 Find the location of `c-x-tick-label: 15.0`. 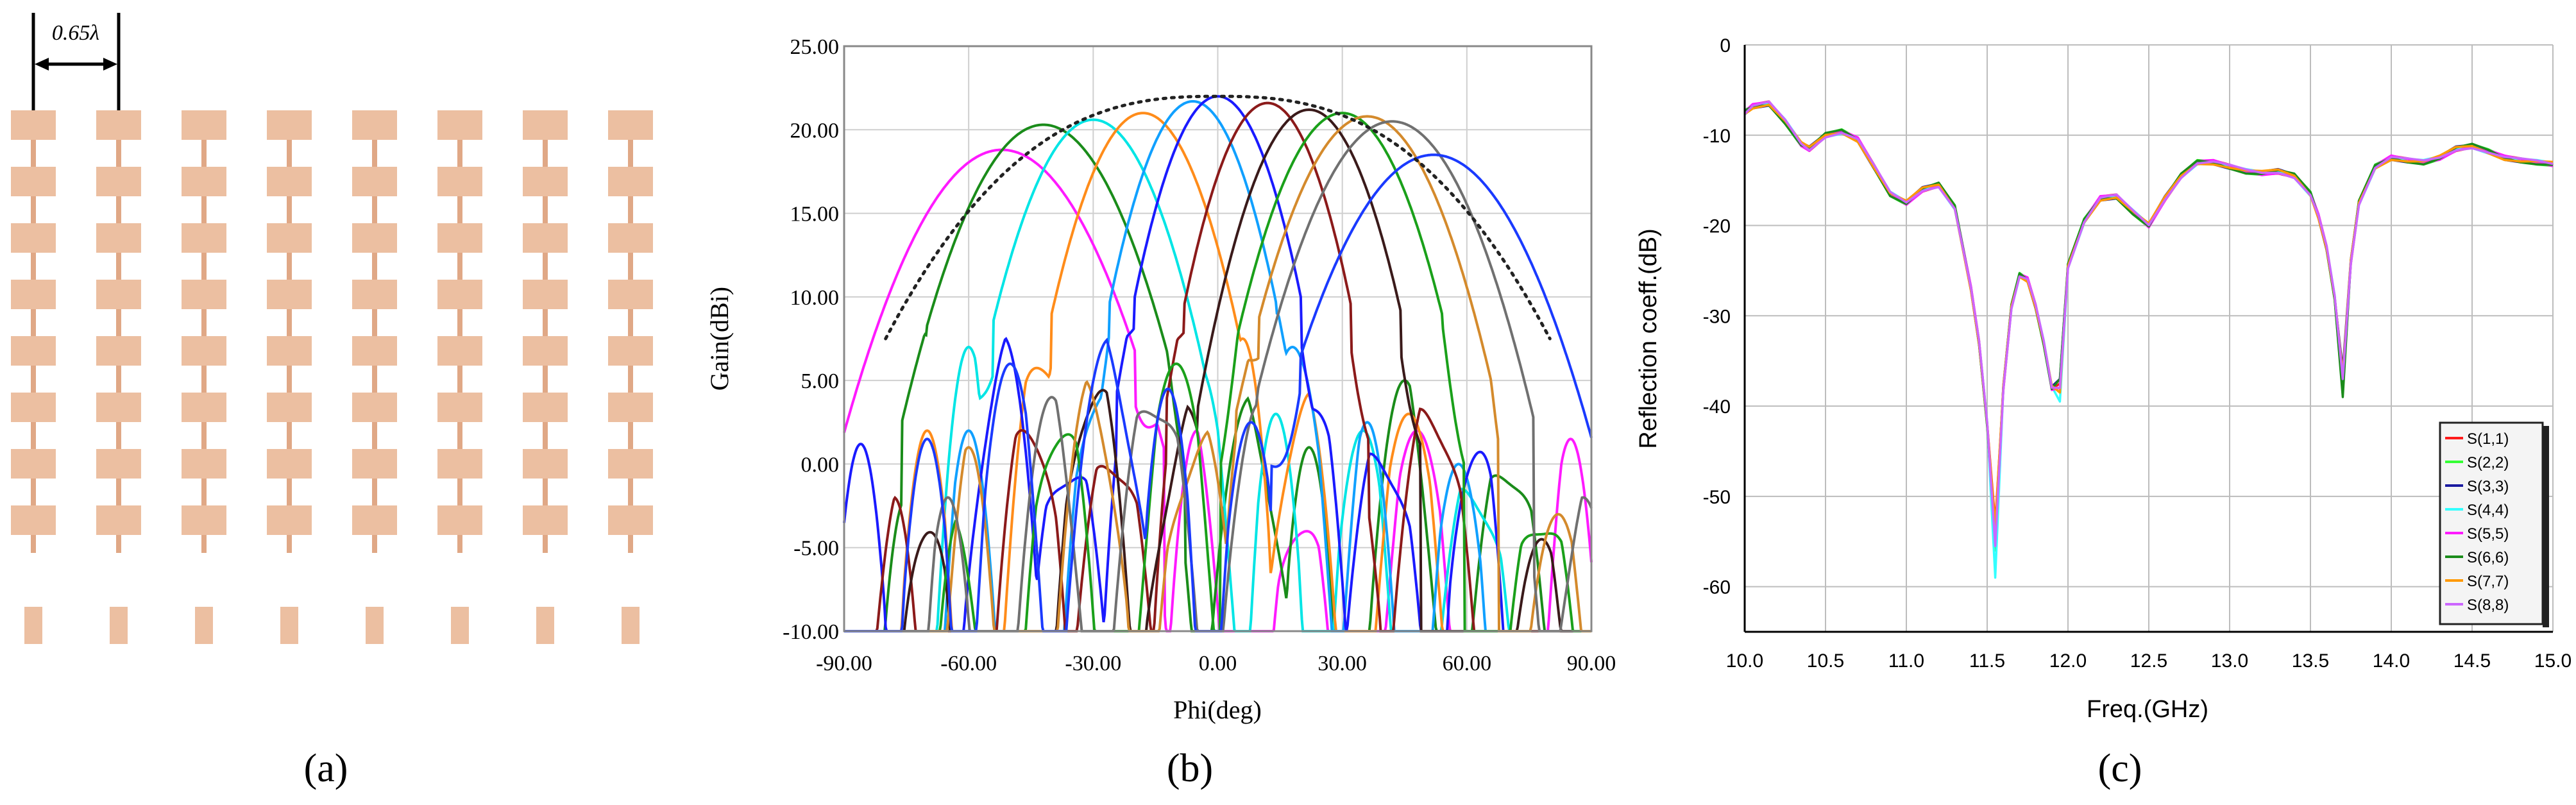

c-x-tick-label: 15.0 is located at coordinates (2553, 661).